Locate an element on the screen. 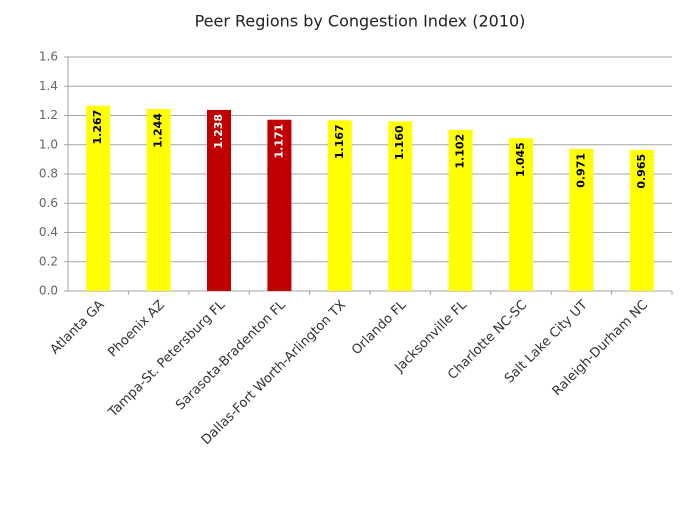 The image size is (682, 515). x-tick-label: Sarasota-Bradenton FL is located at coordinates (231, 355).